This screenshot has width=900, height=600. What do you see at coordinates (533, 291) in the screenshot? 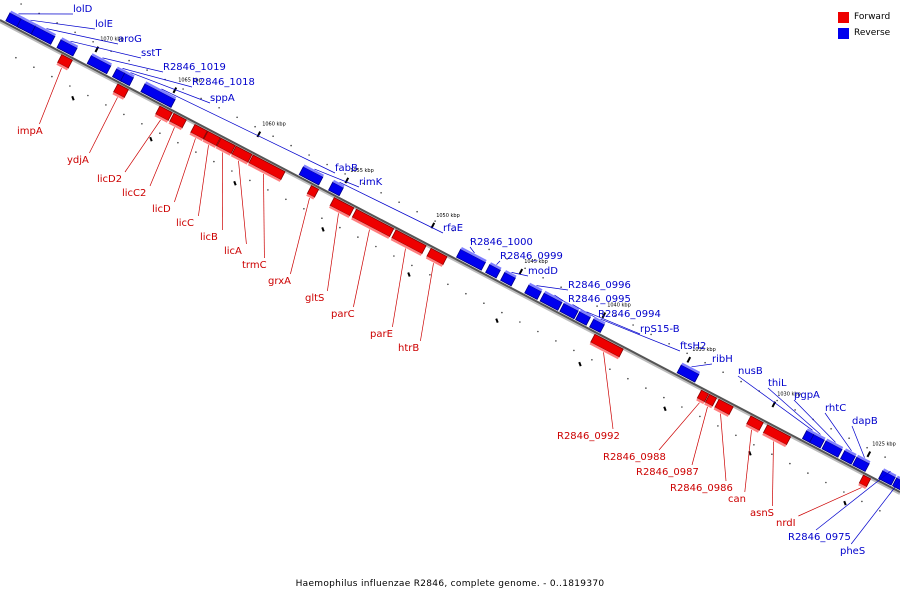
I see `gene-r2846-0996-box` at bounding box center [533, 291].